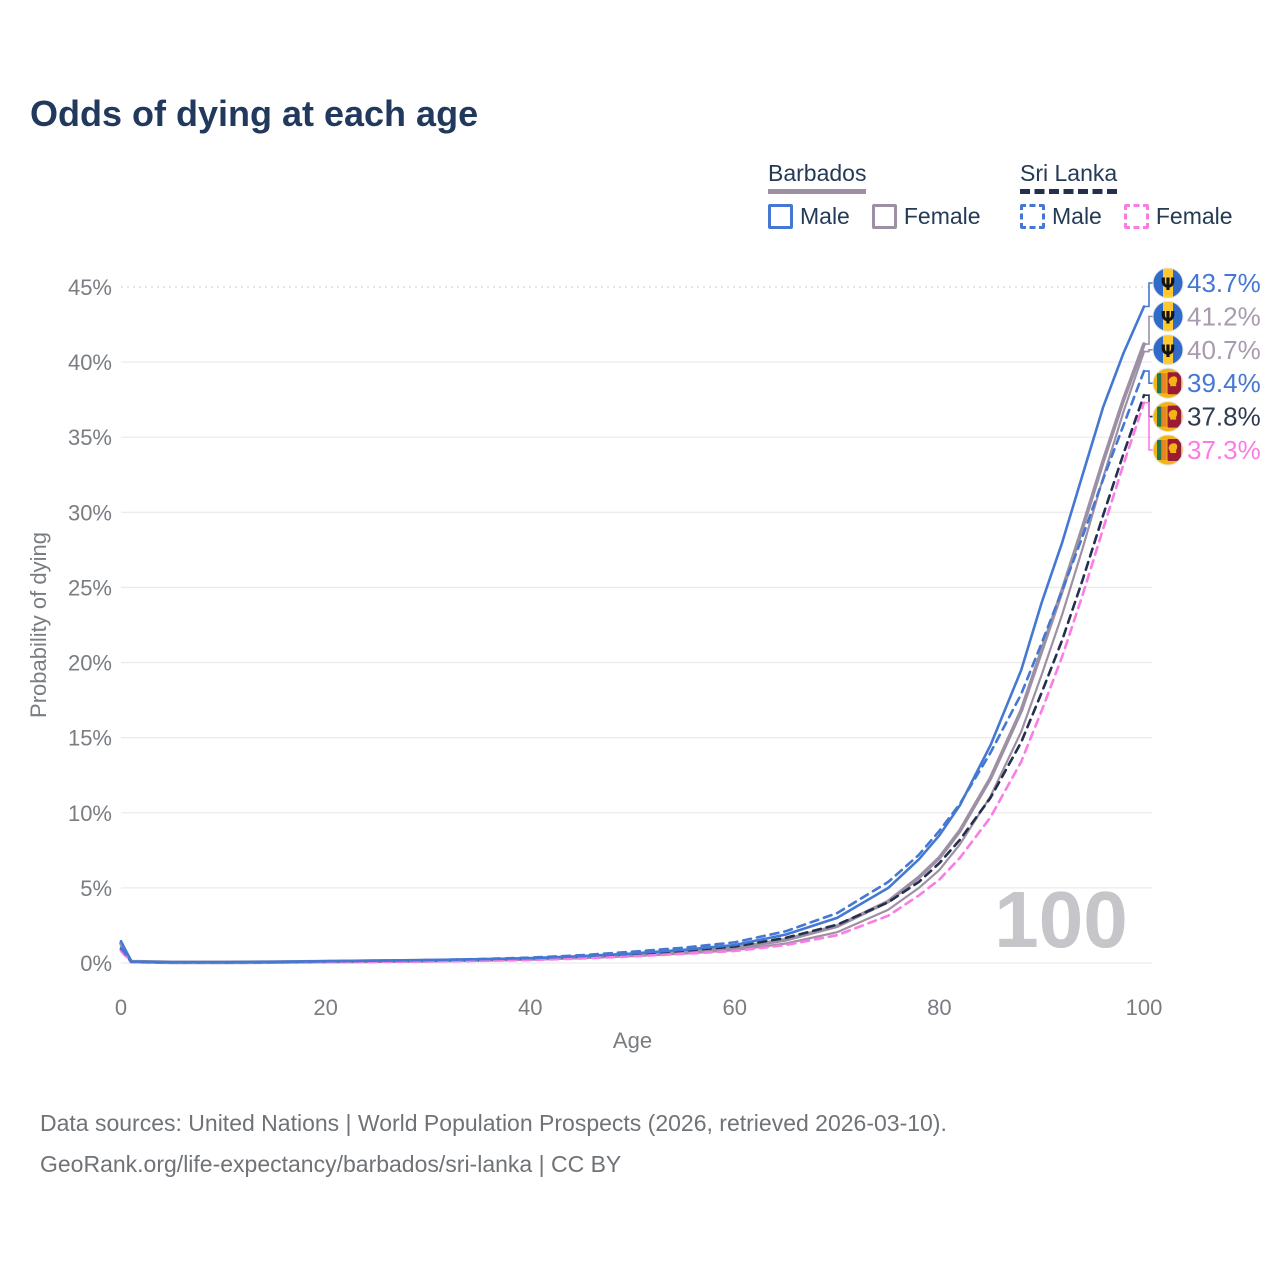 Image resolution: width=1280 pixels, height=1280 pixels. Describe the element at coordinates (90, 738) in the screenshot. I see `y-tick-label-15: 15%` at that location.